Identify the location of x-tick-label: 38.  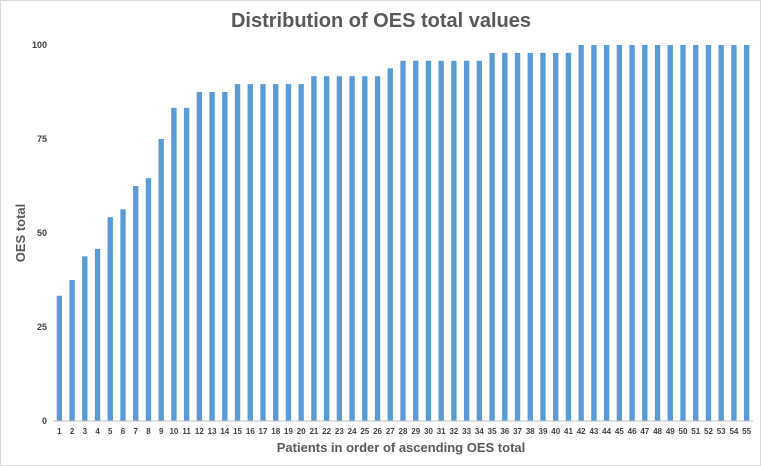
(530, 431).